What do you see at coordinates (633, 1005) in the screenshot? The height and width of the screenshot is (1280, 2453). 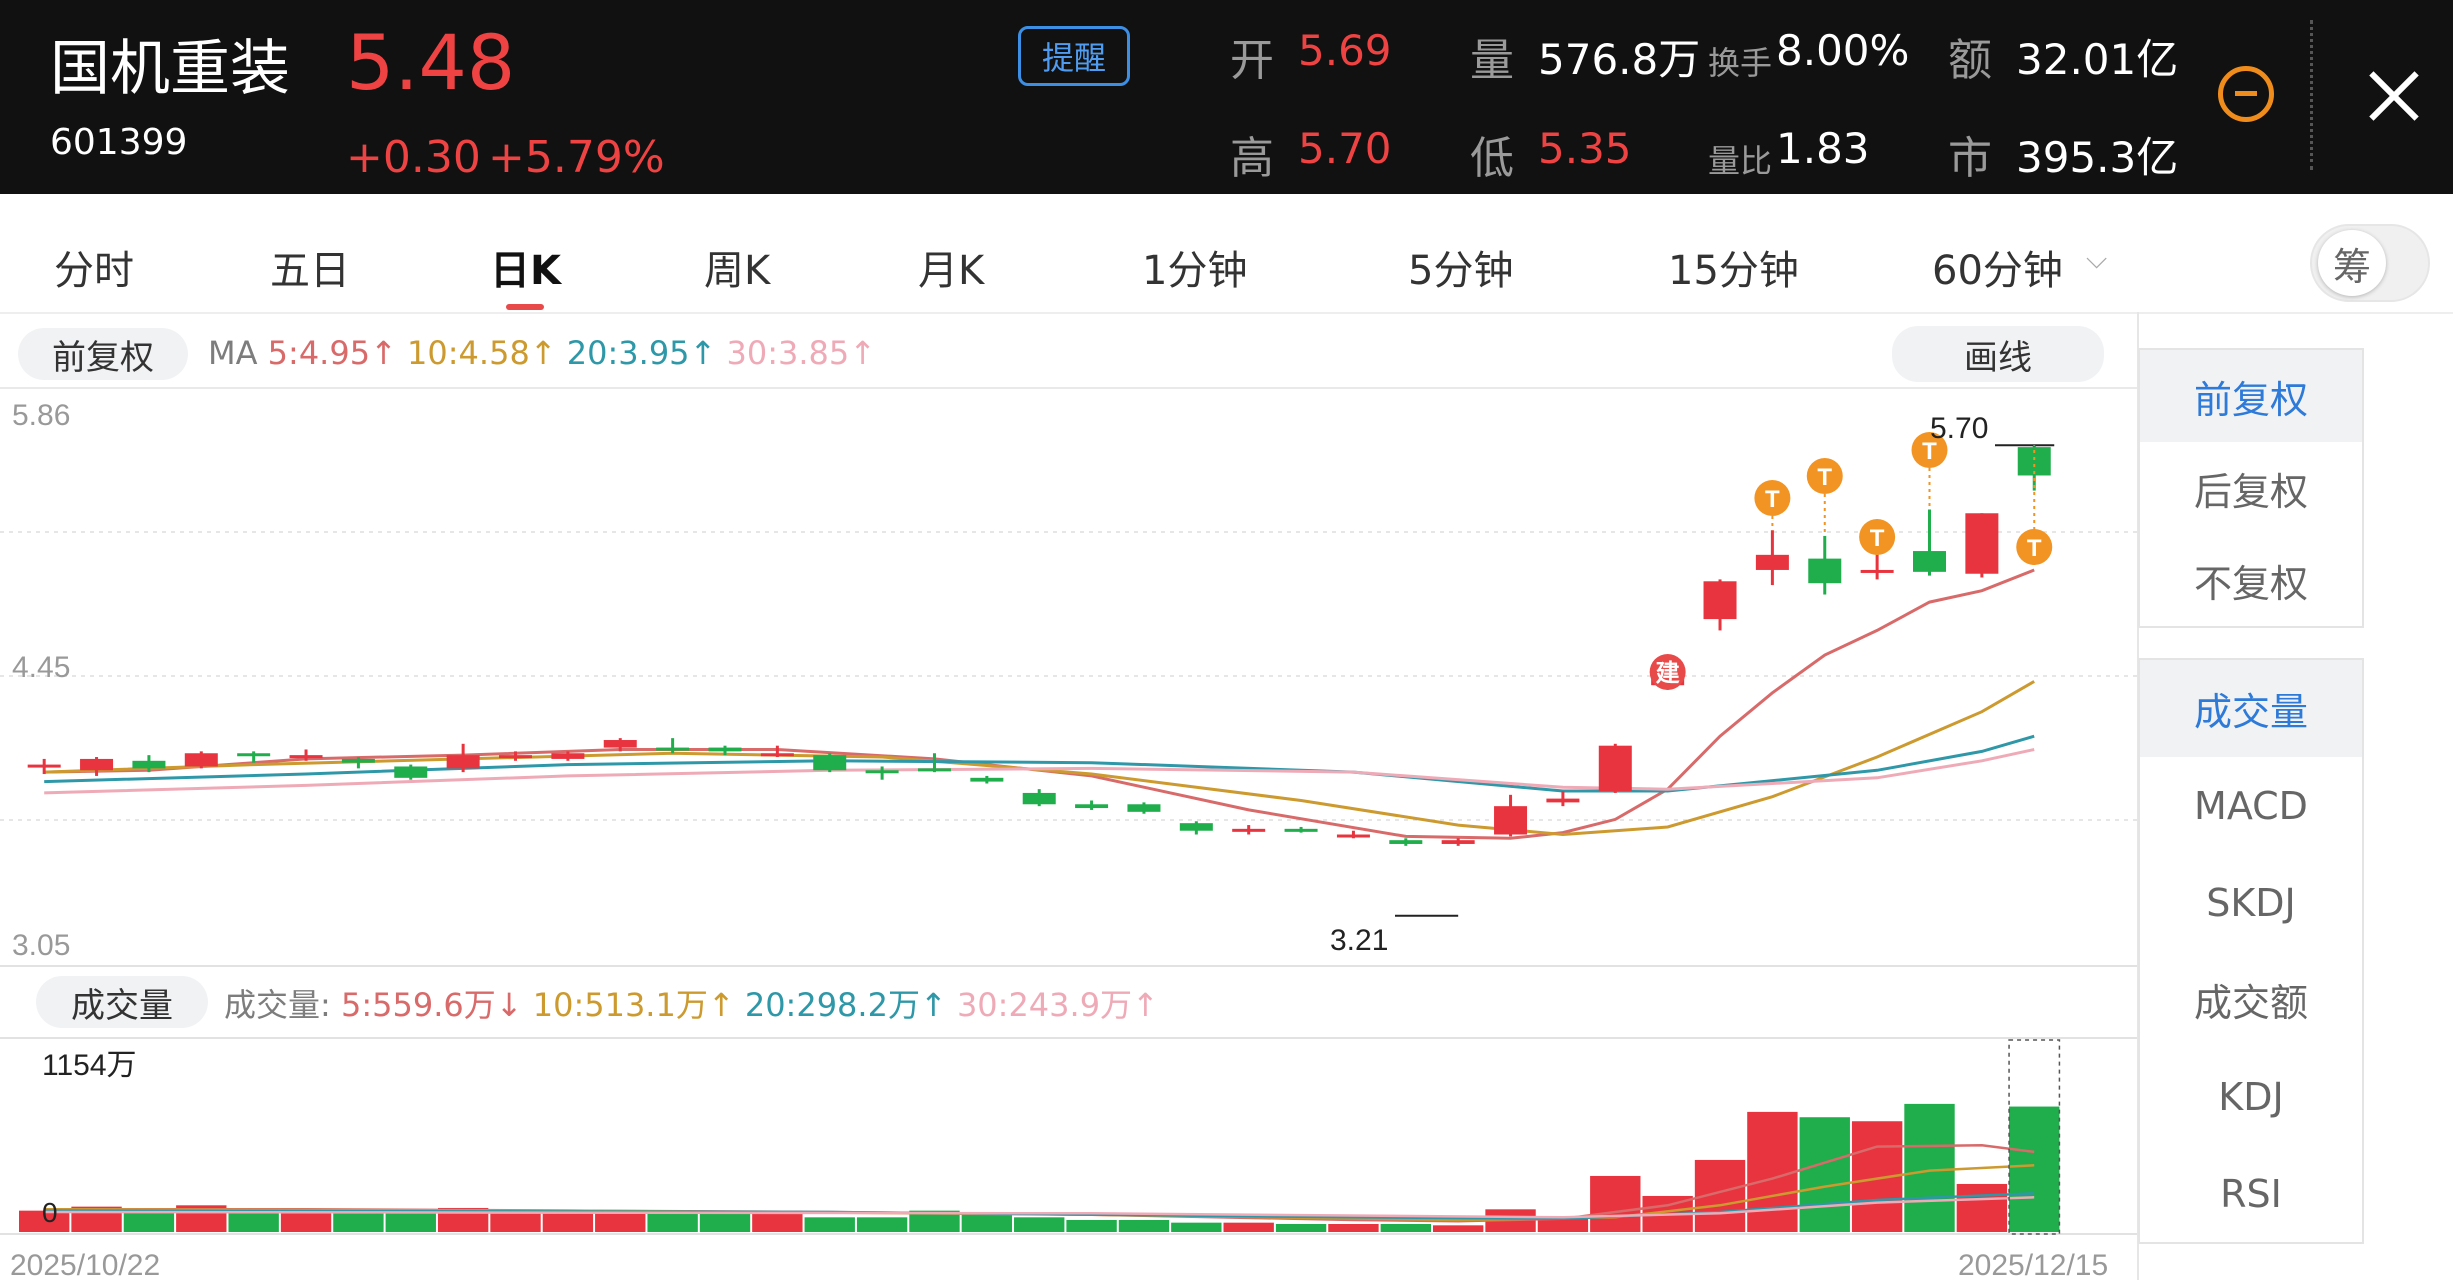 I see `volume-ma10-value: 10:513.1万↑` at bounding box center [633, 1005].